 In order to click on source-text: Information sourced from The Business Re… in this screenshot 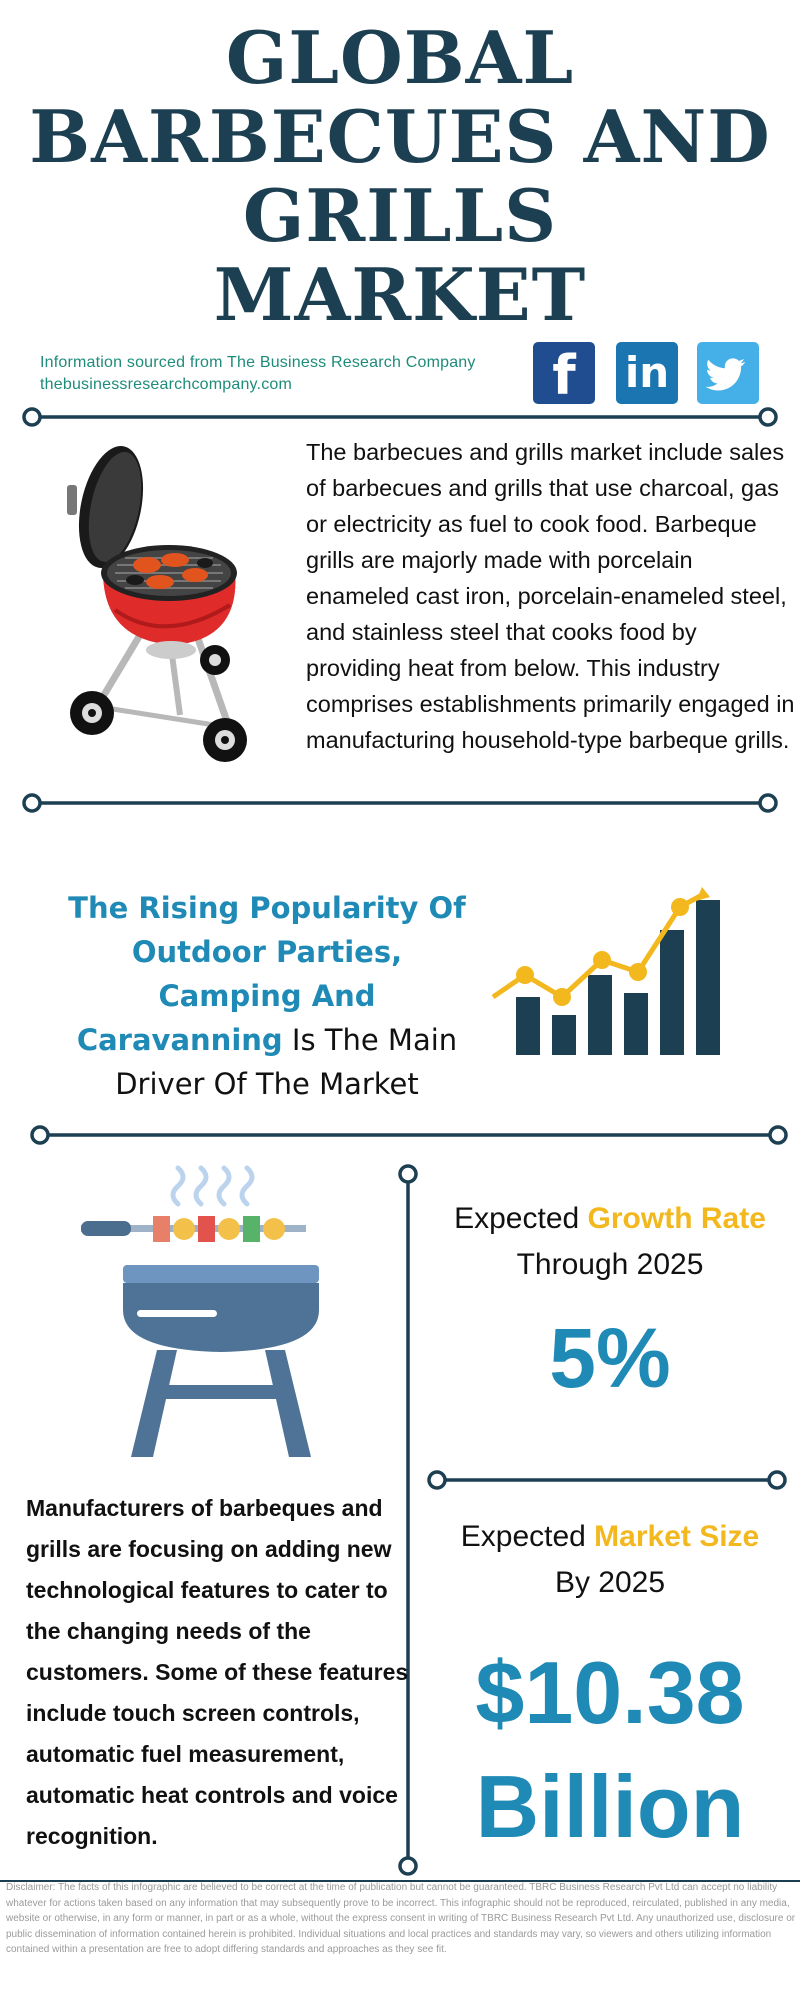, I will do `click(258, 362)`.